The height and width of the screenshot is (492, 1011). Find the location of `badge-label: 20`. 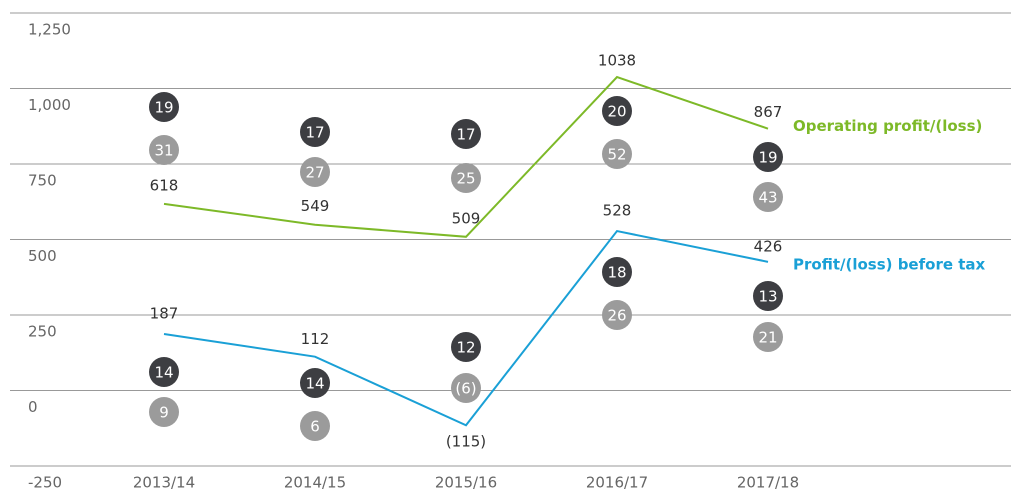

badge-label: 20 is located at coordinates (616, 112).